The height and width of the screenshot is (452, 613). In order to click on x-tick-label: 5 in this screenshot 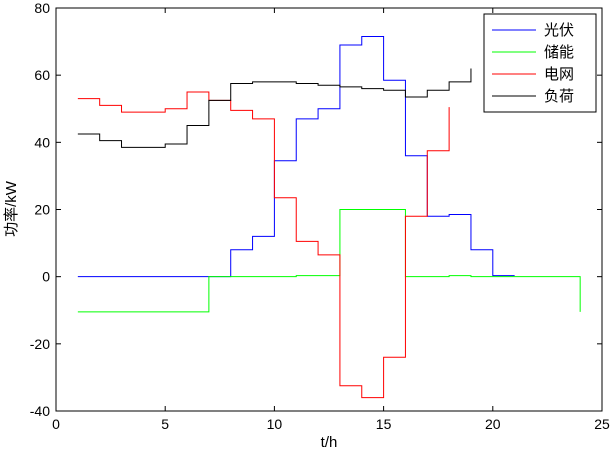, I will do `click(165, 424)`.